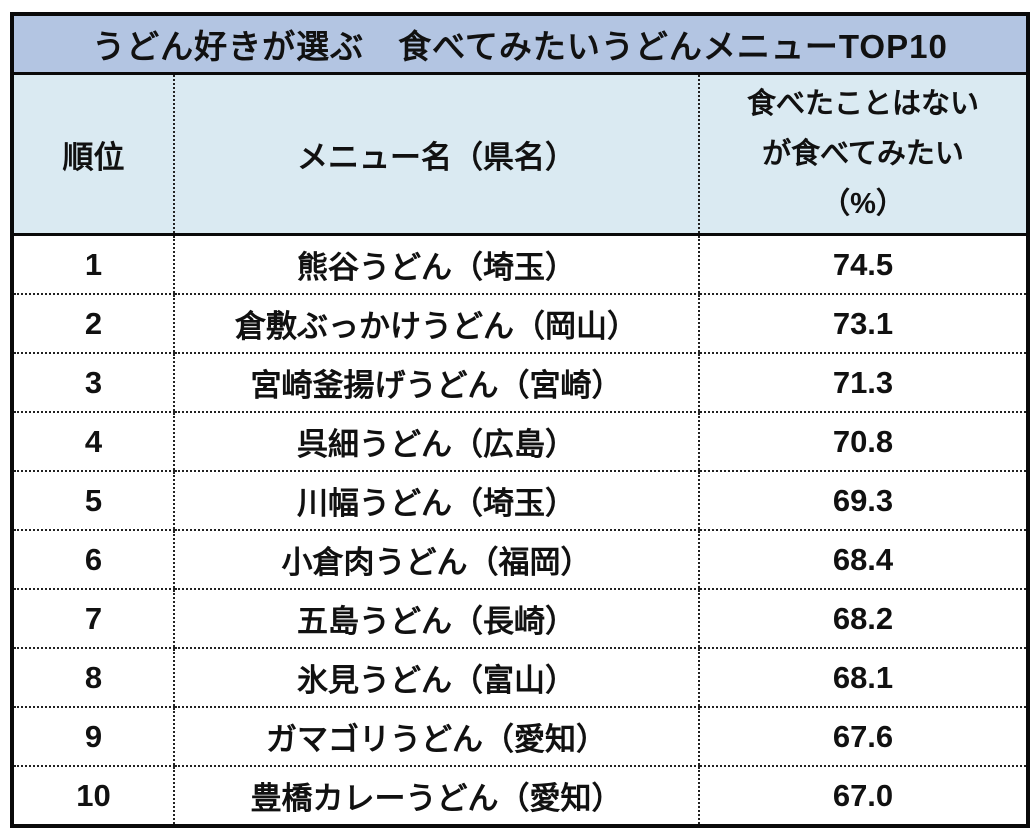  What do you see at coordinates (436, 501) in the screenshot?
I see `menu-cell: 川幅うどん（埼玉）` at bounding box center [436, 501].